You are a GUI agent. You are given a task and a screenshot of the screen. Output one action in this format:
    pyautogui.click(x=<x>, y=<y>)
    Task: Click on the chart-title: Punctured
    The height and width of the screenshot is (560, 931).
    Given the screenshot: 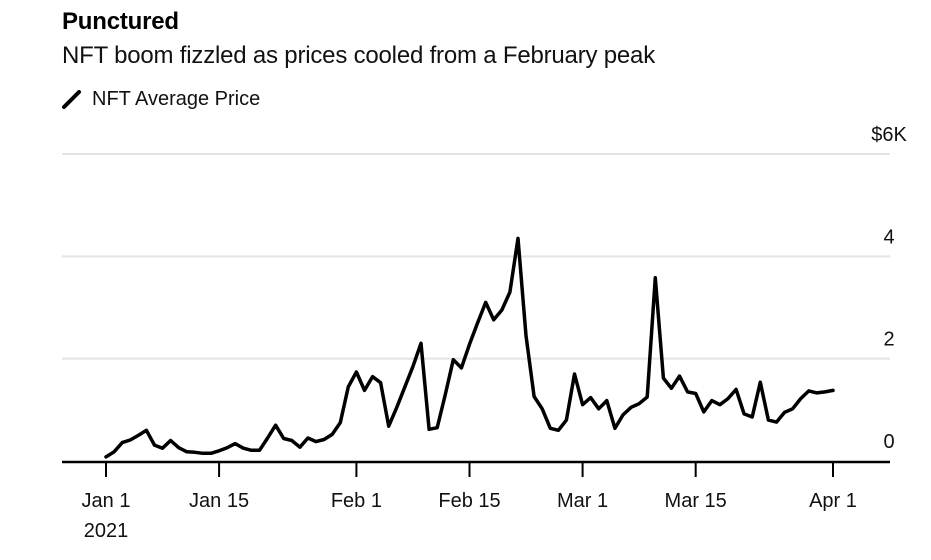 What is the action you would take?
    pyautogui.click(x=120, y=21)
    